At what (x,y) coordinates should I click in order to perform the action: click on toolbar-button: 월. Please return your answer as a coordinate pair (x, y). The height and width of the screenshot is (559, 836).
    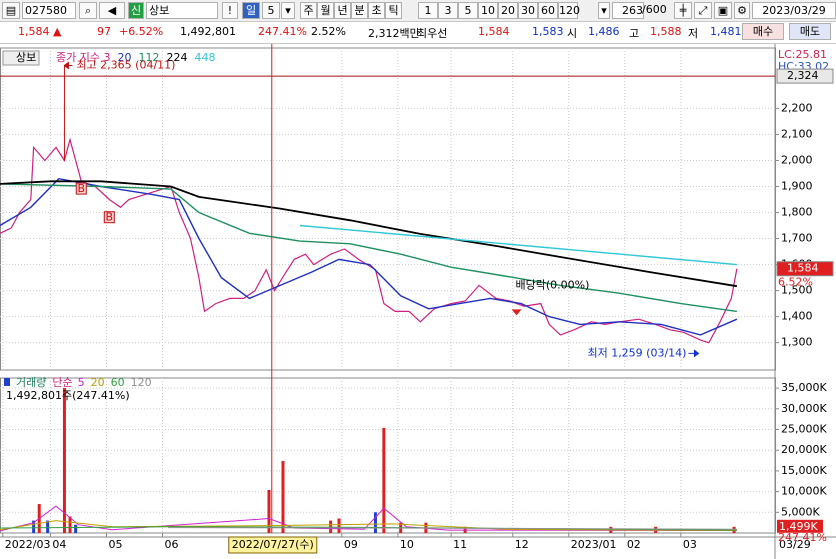
    Looking at the image, I should click on (325, 10).